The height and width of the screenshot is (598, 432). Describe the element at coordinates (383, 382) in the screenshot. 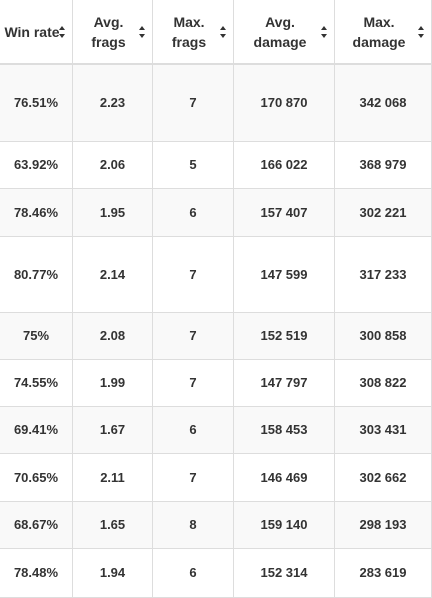

I see `cell-max-damage: 308 822` at that location.